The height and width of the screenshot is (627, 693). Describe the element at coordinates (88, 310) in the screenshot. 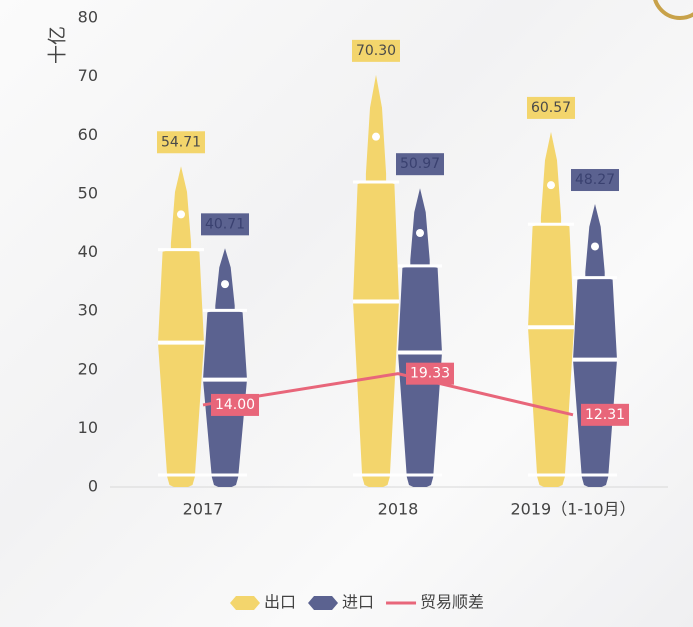

I see `y-tick-label: 30` at that location.